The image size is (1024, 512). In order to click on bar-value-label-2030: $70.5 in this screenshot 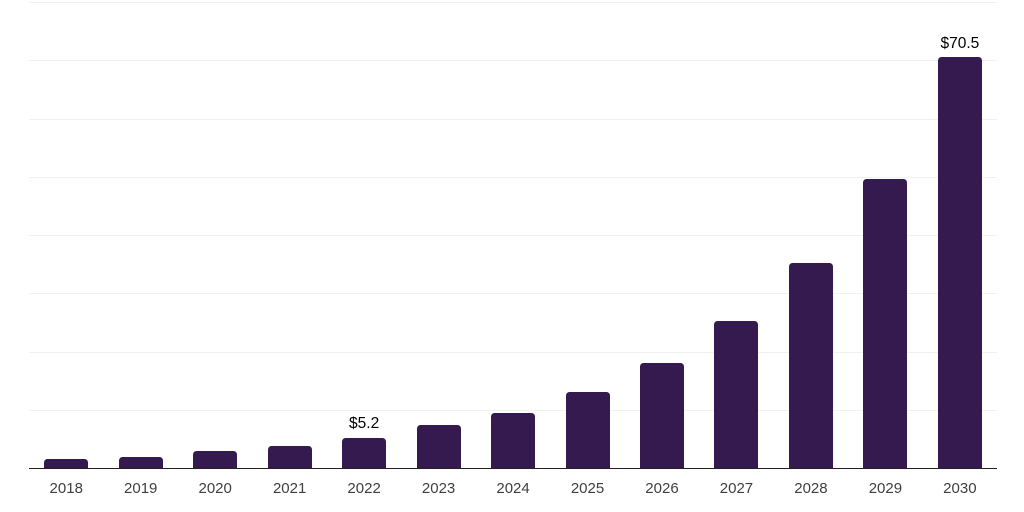, I will do `click(960, 43)`.